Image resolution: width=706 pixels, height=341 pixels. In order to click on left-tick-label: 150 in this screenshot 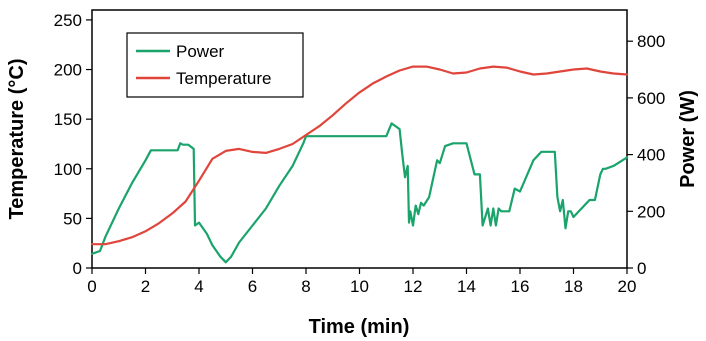, I will do `click(68, 119)`.